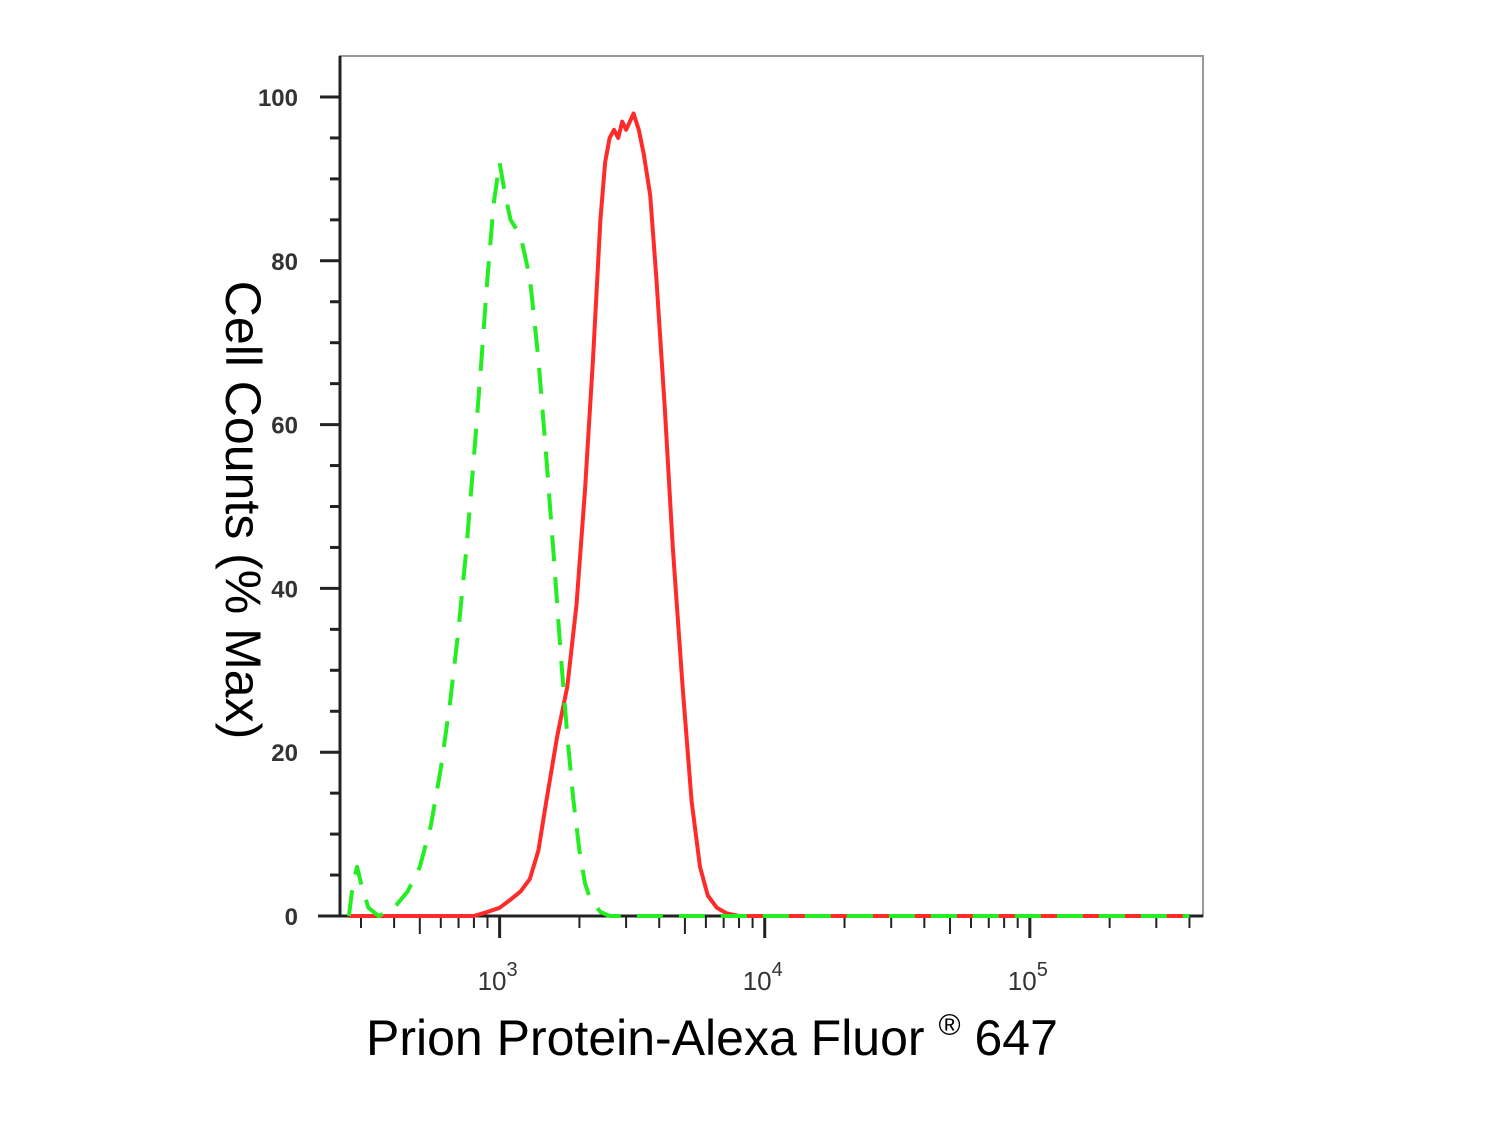  Describe the element at coordinates (775, 927) in the screenshot. I see `x-axis-ticks` at that location.